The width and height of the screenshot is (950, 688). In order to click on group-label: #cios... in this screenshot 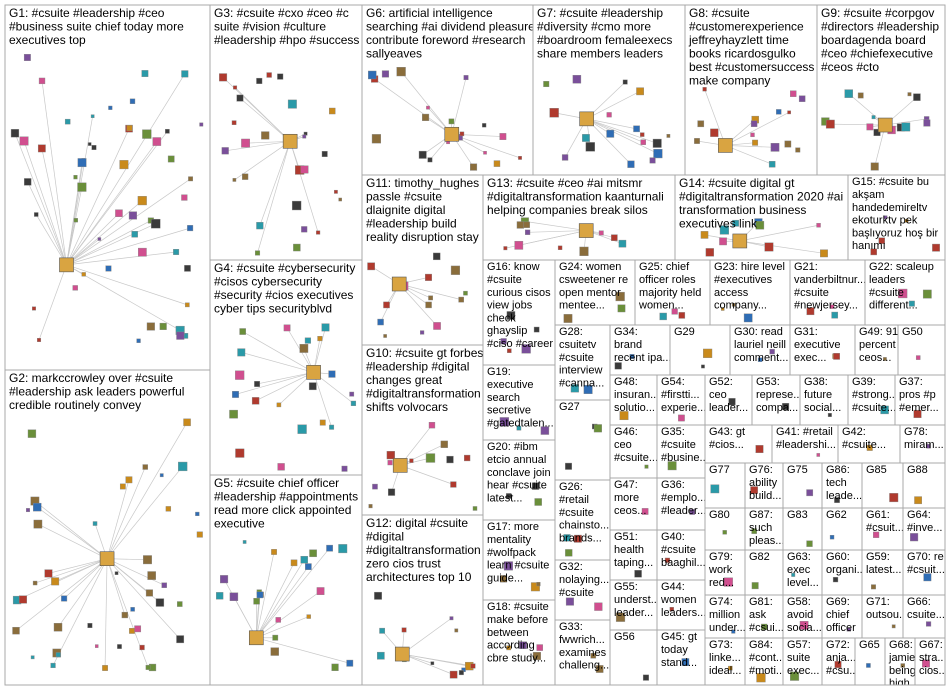, I will do `click(726, 445)`.